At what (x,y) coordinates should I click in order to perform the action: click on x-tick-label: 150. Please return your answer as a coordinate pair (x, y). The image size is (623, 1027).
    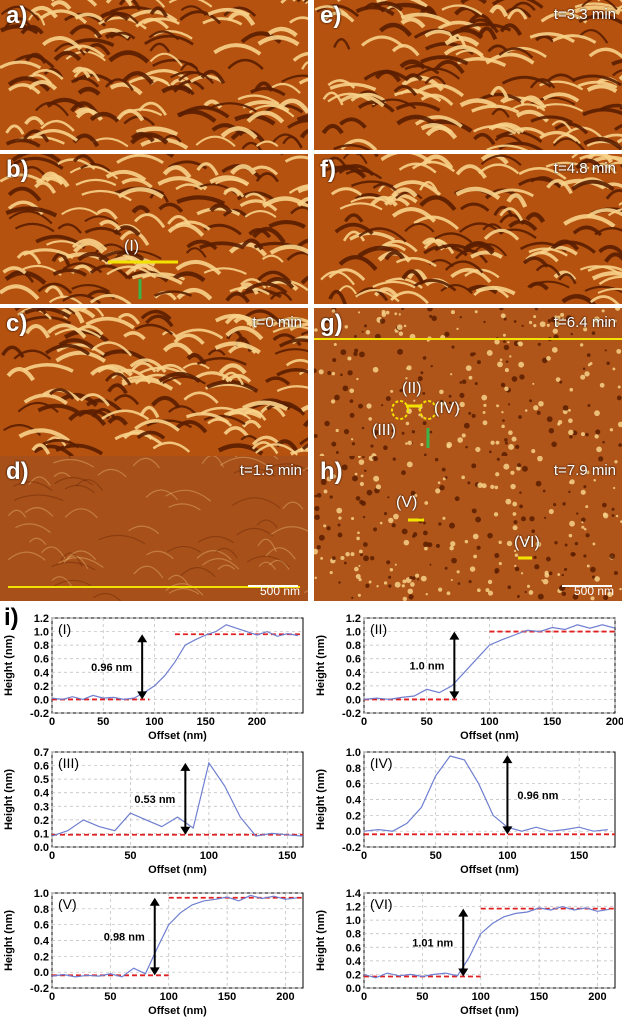
    Looking at the image, I should click on (227, 997).